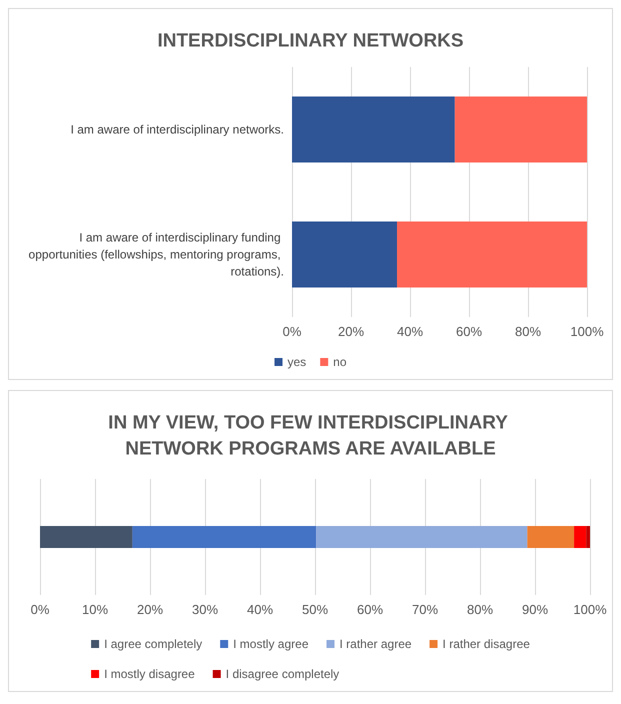 This screenshot has width=621, height=704. What do you see at coordinates (375, 644) in the screenshot?
I see `legend-label: I rather agree` at bounding box center [375, 644].